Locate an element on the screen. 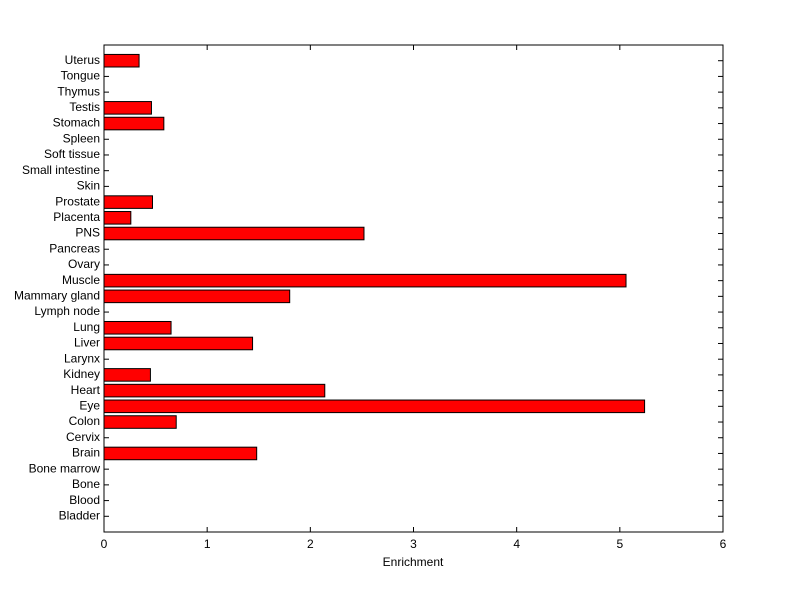 The width and height of the screenshot is (800, 599). y-tick-label: Lung is located at coordinates (86, 327).